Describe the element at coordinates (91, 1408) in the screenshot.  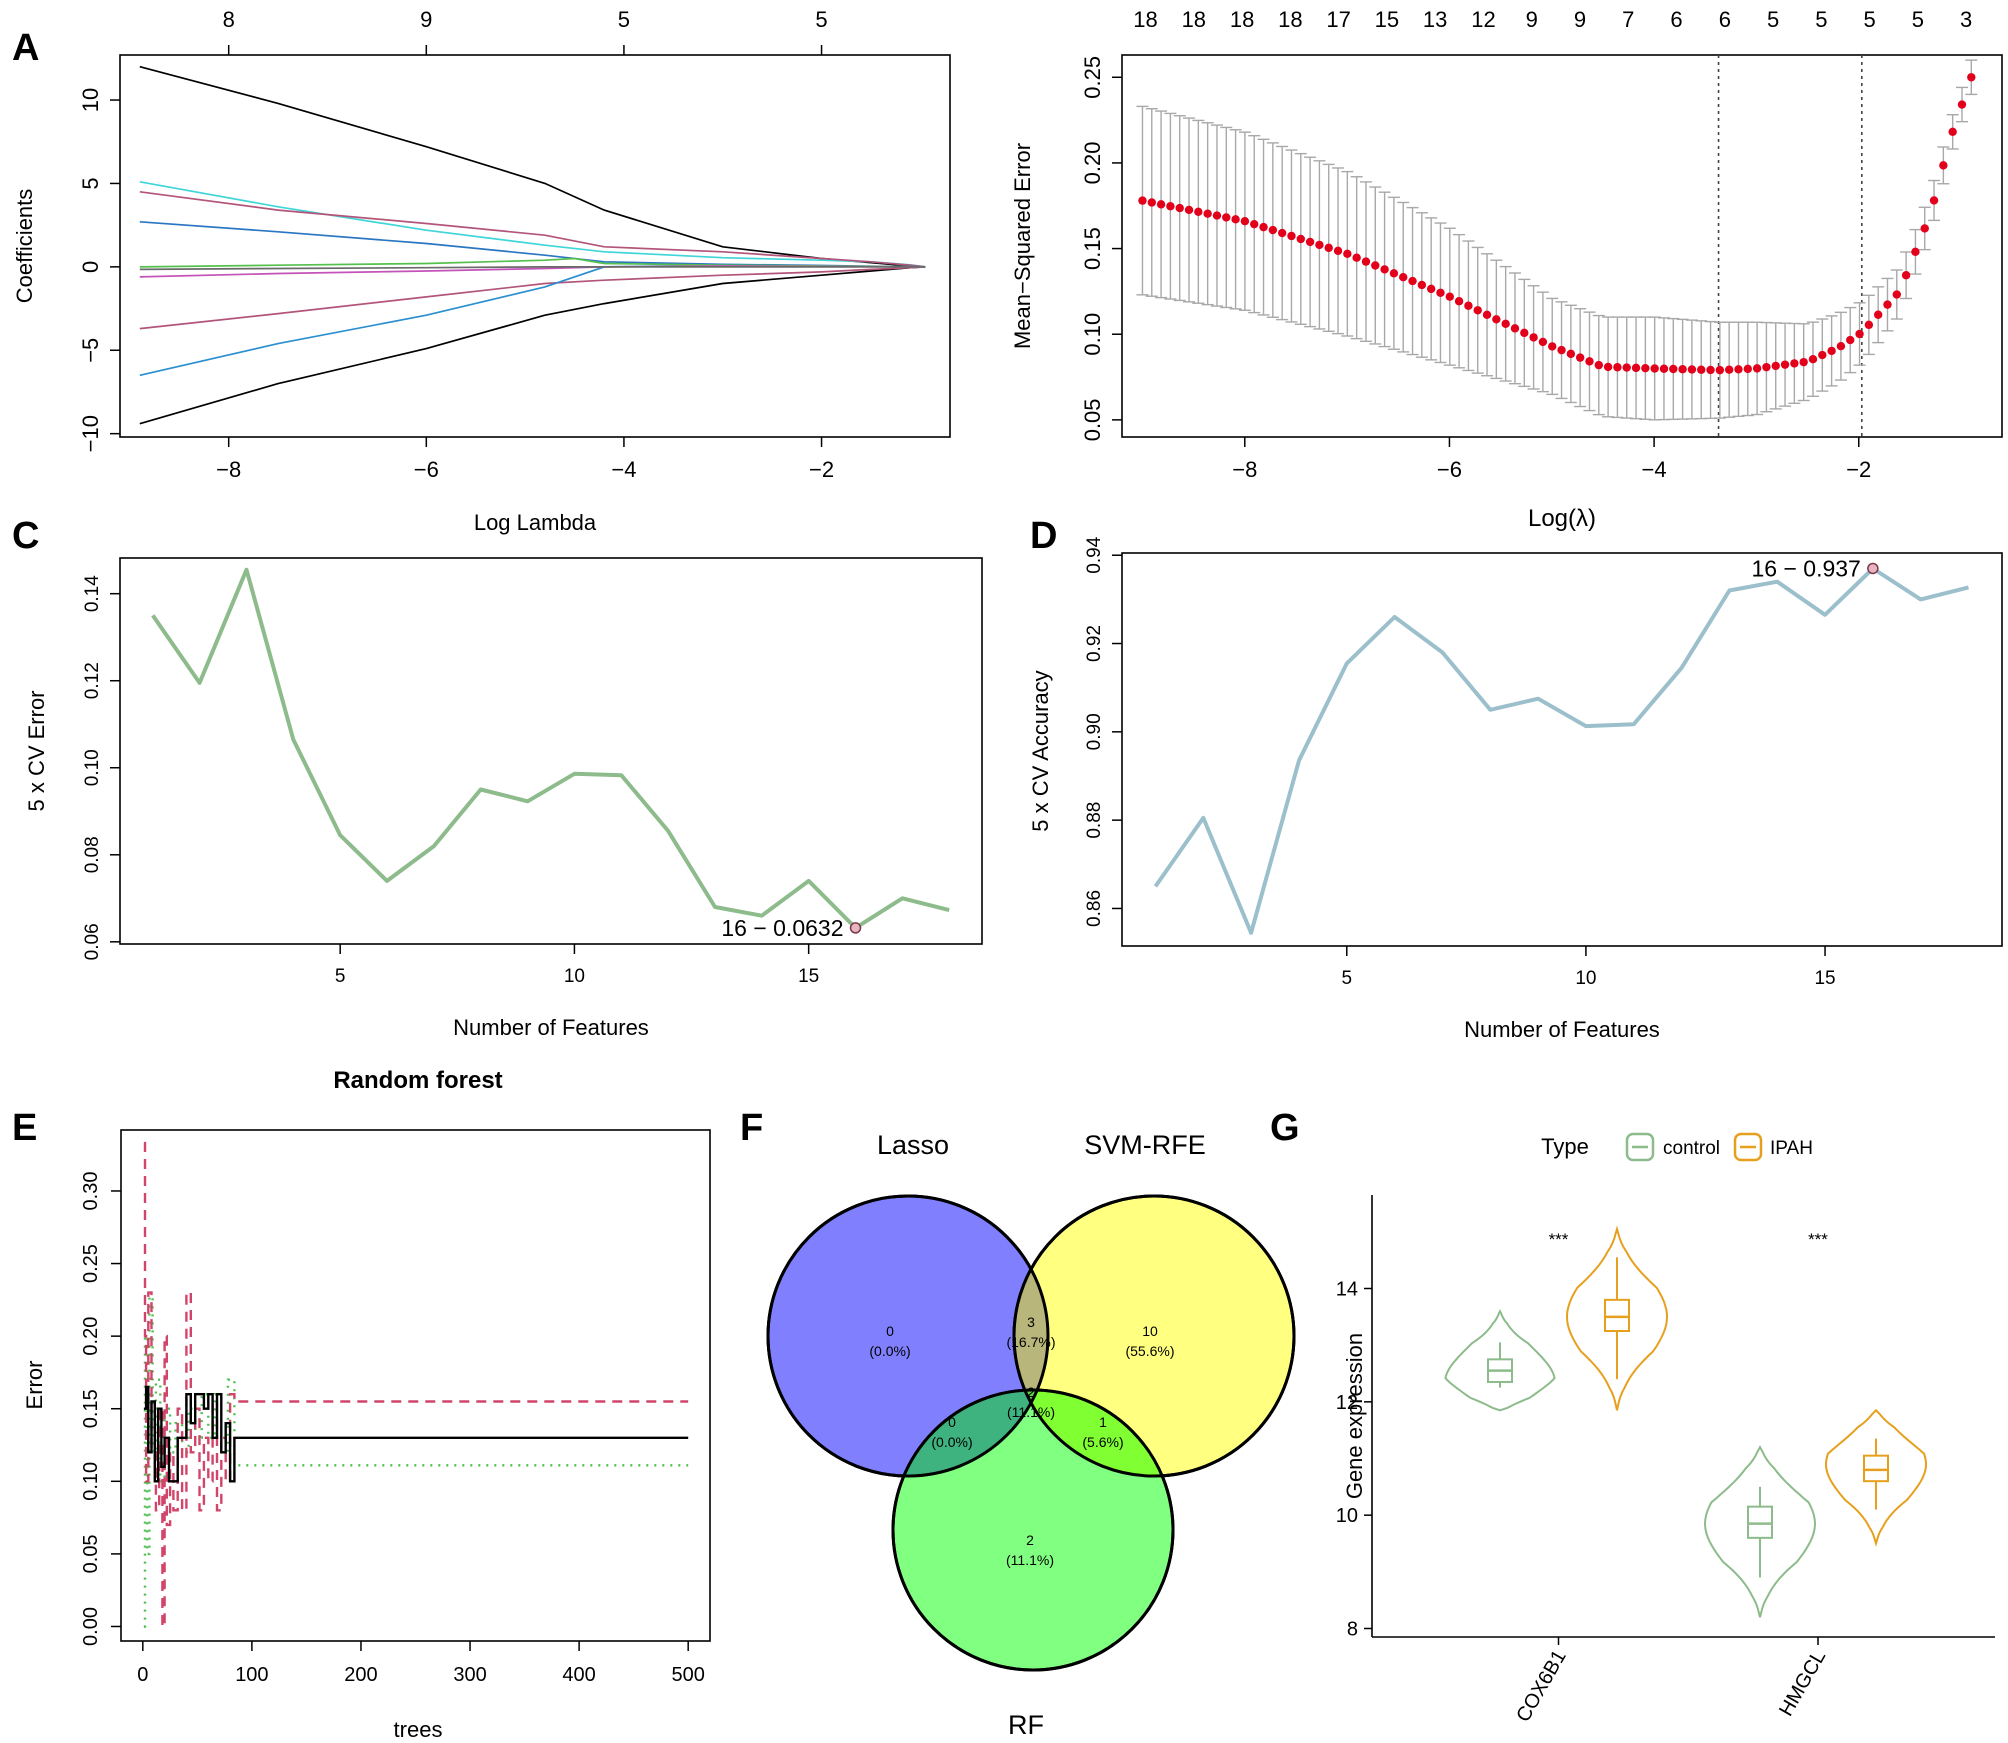
I see `panel-e-y-tick-label: 0.15` at that location.